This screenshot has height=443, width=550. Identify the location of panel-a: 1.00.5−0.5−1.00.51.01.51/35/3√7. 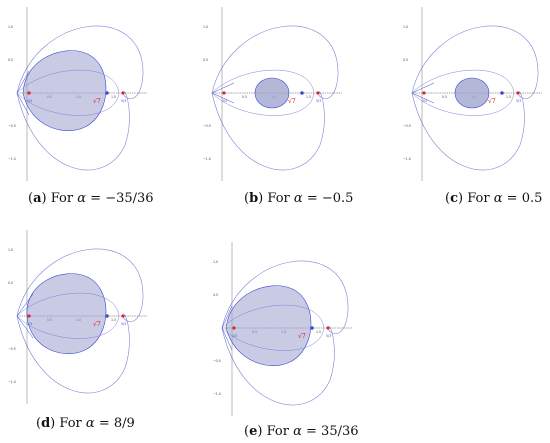
(80, 95).